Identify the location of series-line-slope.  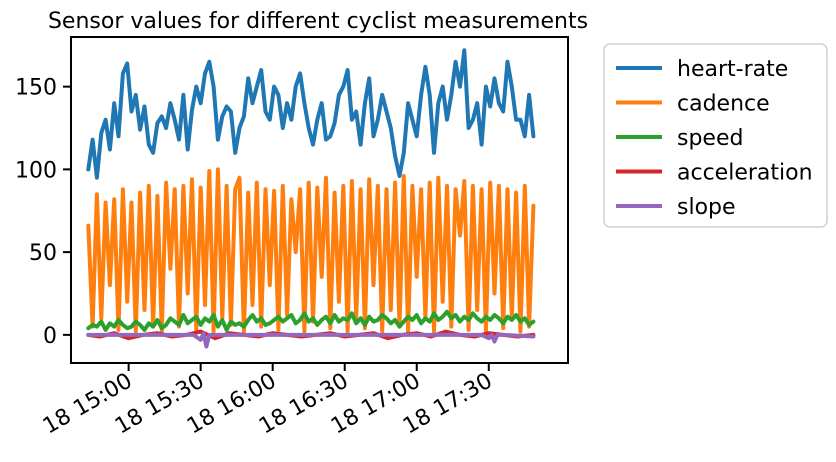
(311, 340).